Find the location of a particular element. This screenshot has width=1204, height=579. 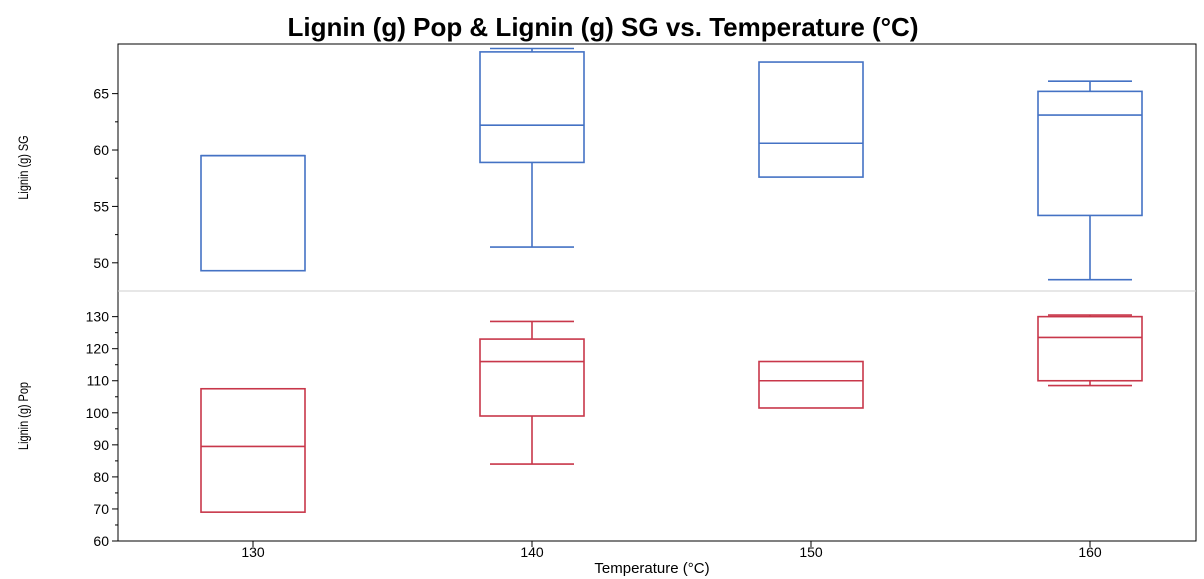

y-tick-label: 65 is located at coordinates (101, 94).